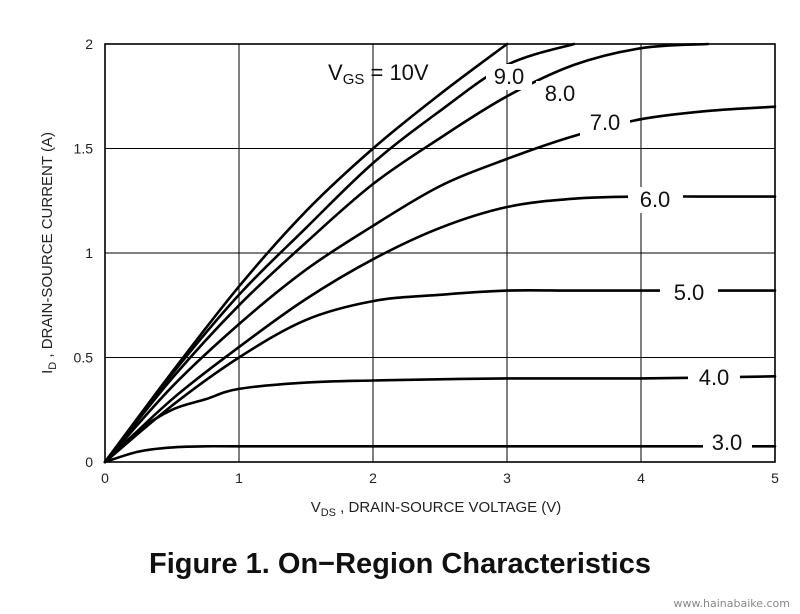  I want to click on curve-label: 3.0, so click(727, 442).